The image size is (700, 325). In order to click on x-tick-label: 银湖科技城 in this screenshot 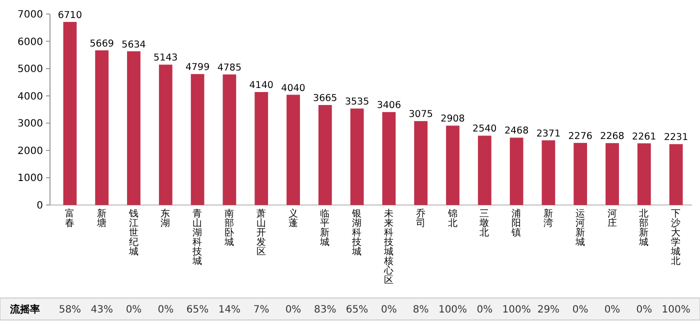, I will do `click(356, 233)`.